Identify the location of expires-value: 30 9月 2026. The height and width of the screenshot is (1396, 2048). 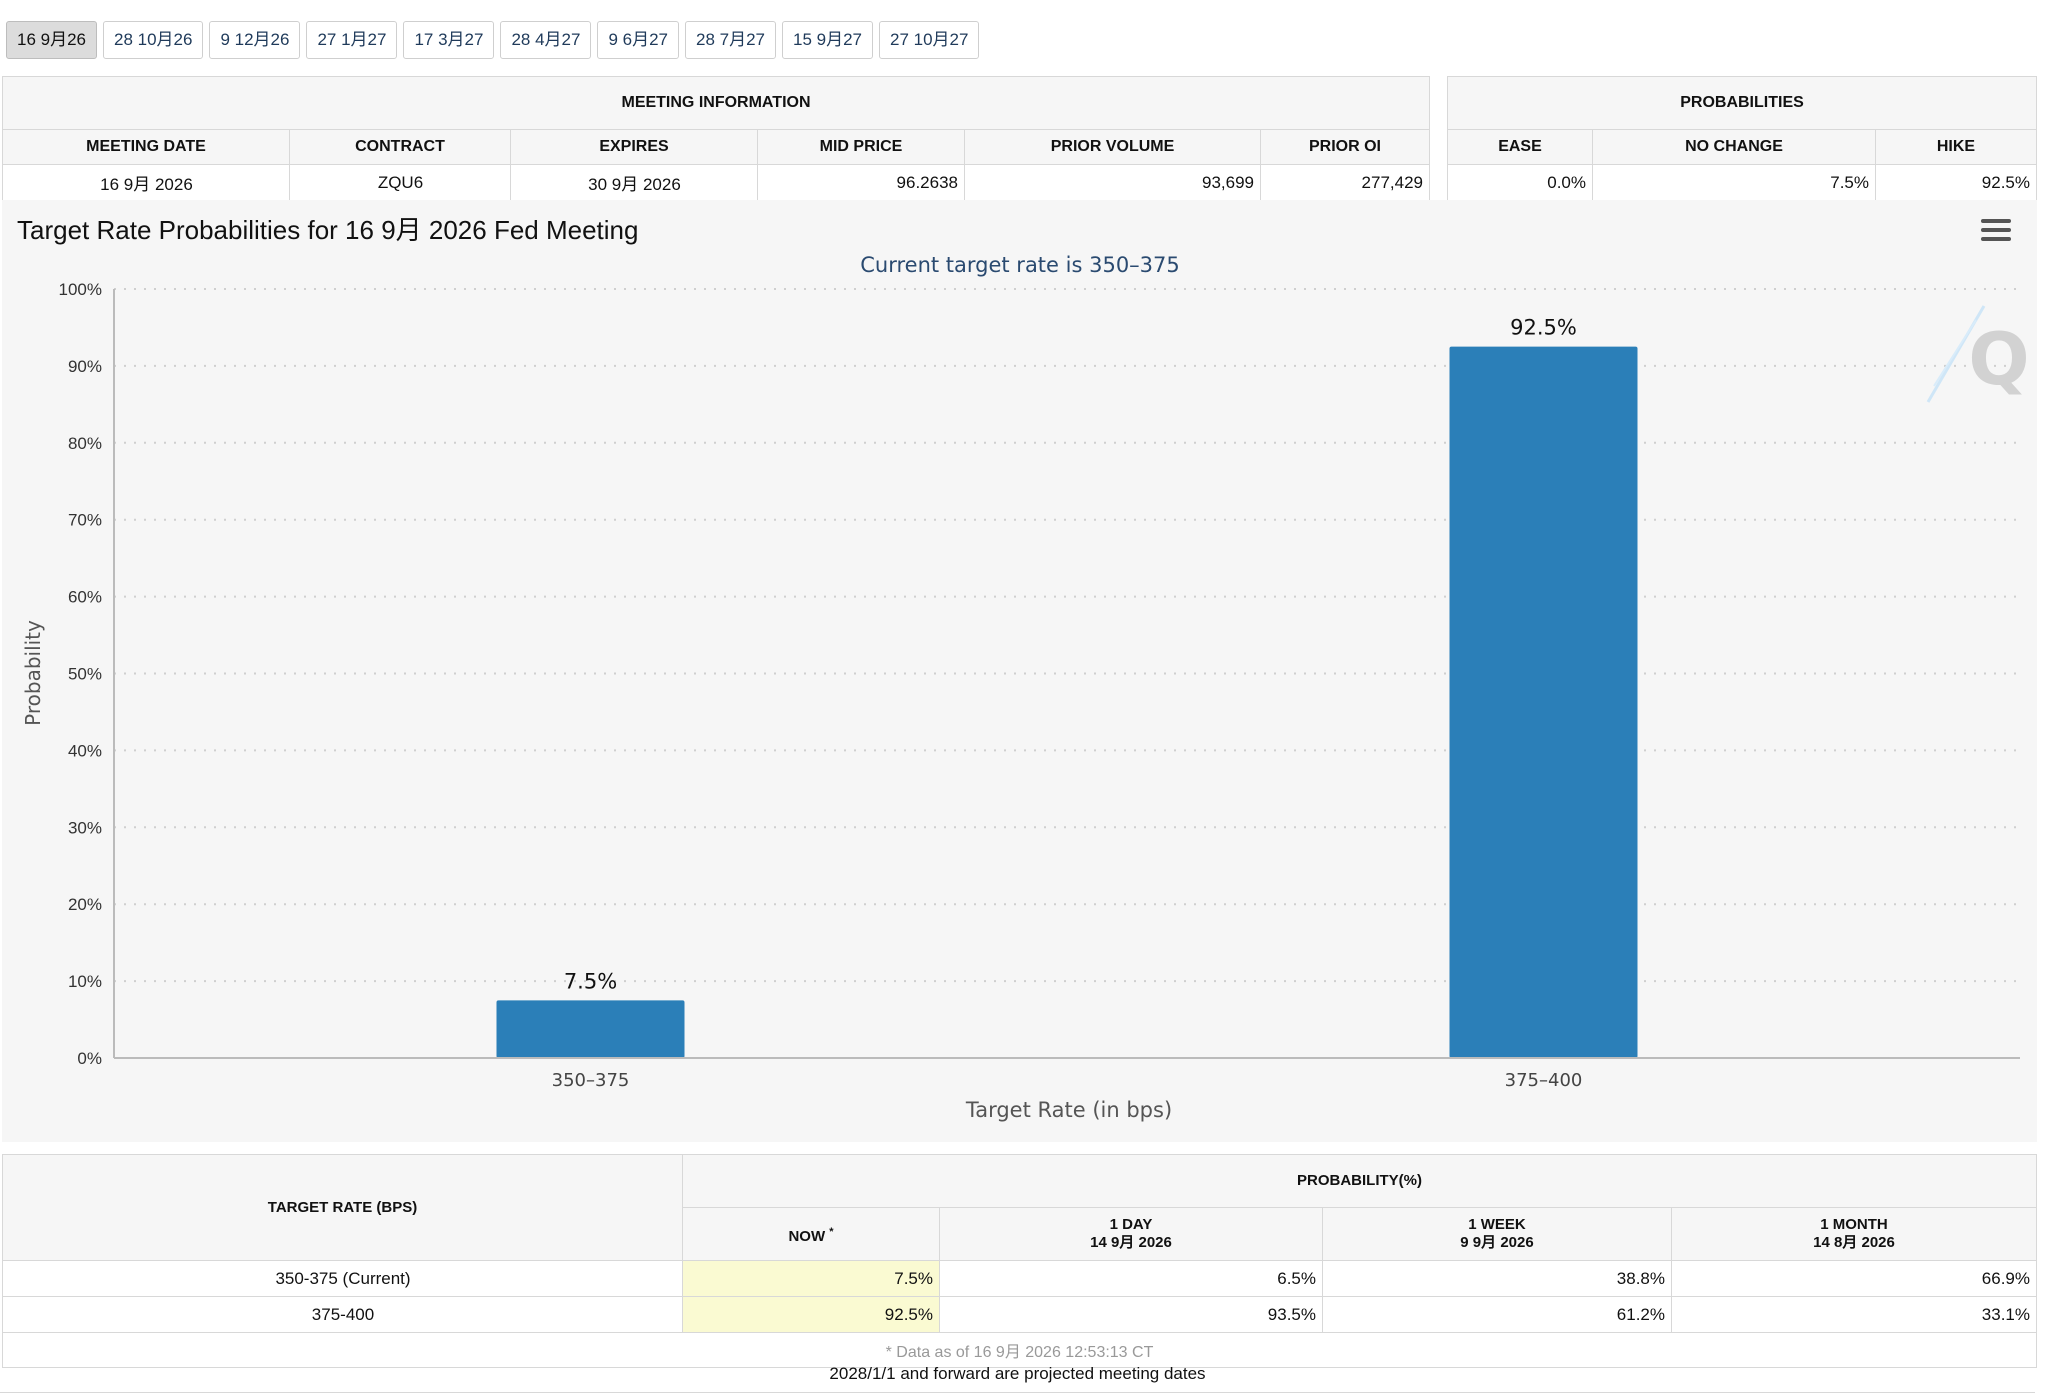
(634, 182).